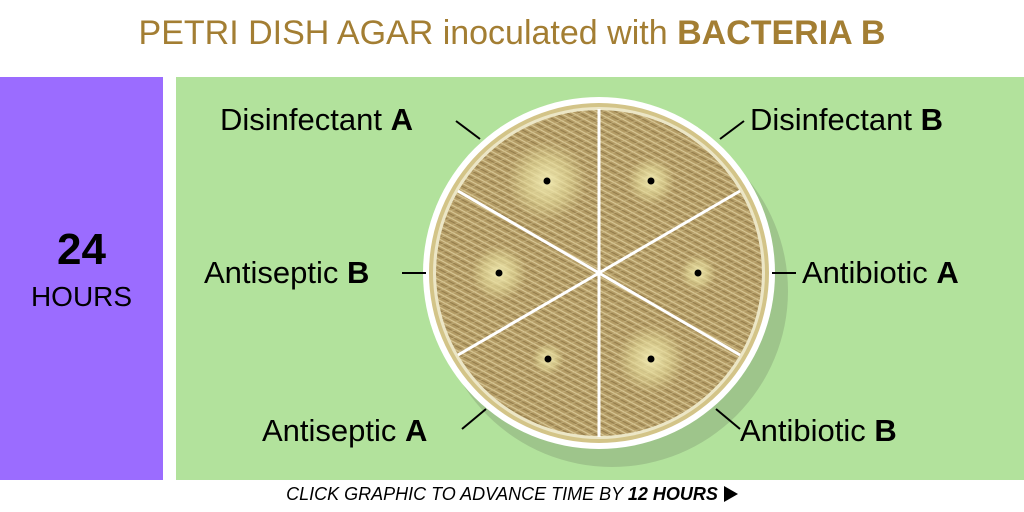  What do you see at coordinates (499, 273) in the screenshot?
I see `dot-antiseptic-b` at bounding box center [499, 273].